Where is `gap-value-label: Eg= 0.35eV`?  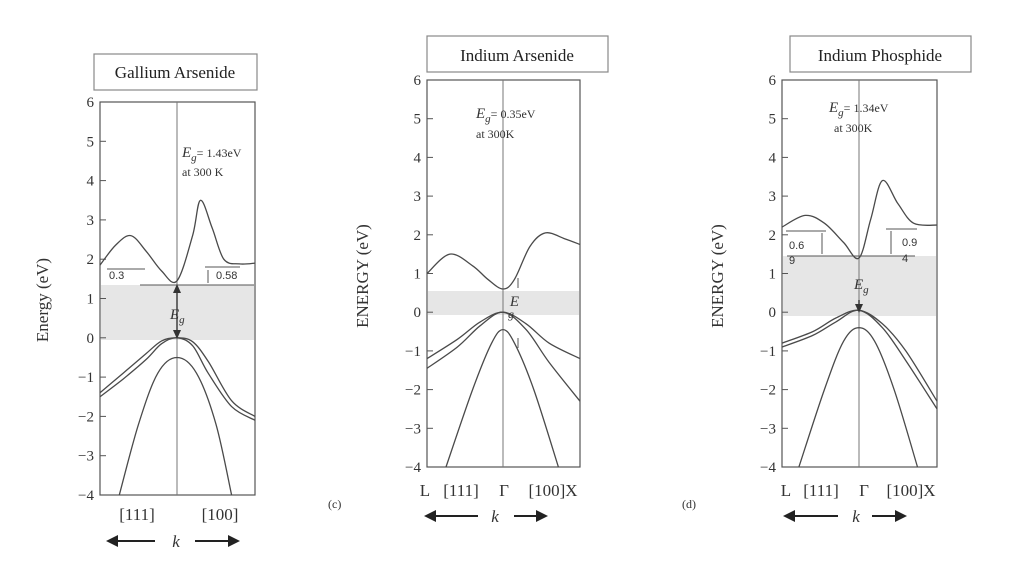 gap-value-label: Eg= 0.35eV is located at coordinates (505, 115).